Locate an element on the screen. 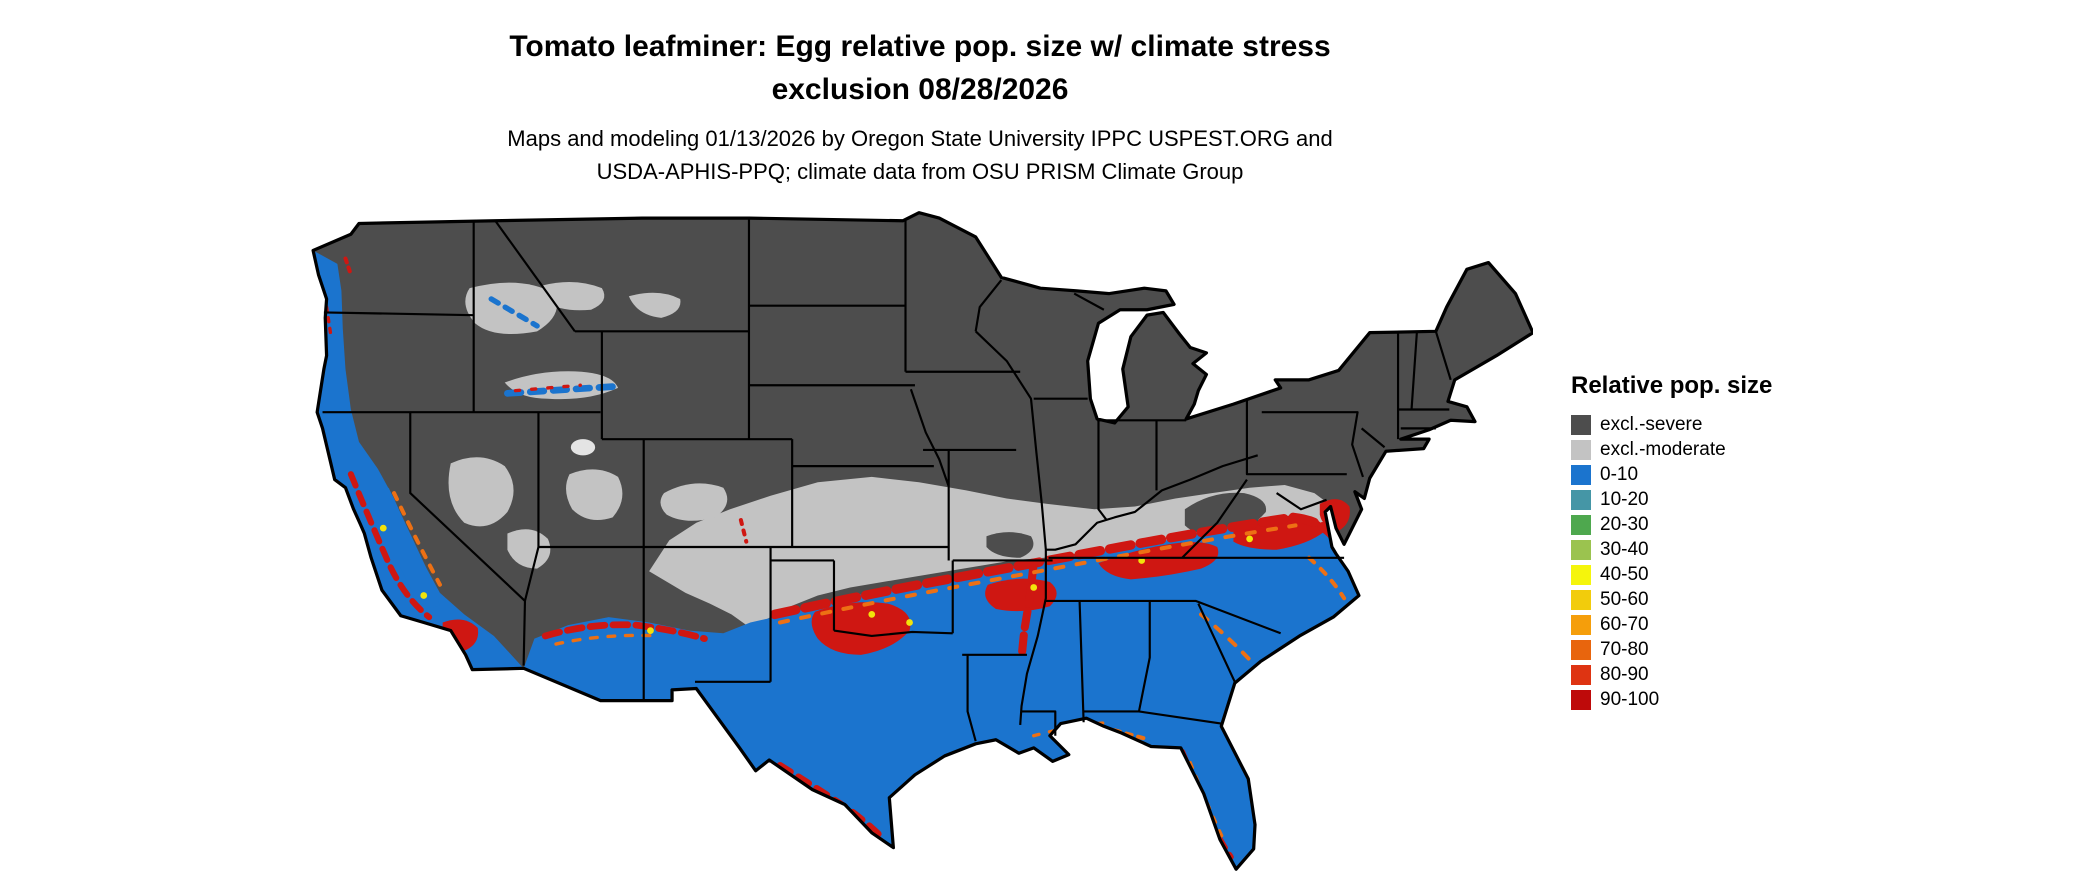 The image size is (2100, 892). legend-item: 70-80 is located at coordinates (1701, 649).